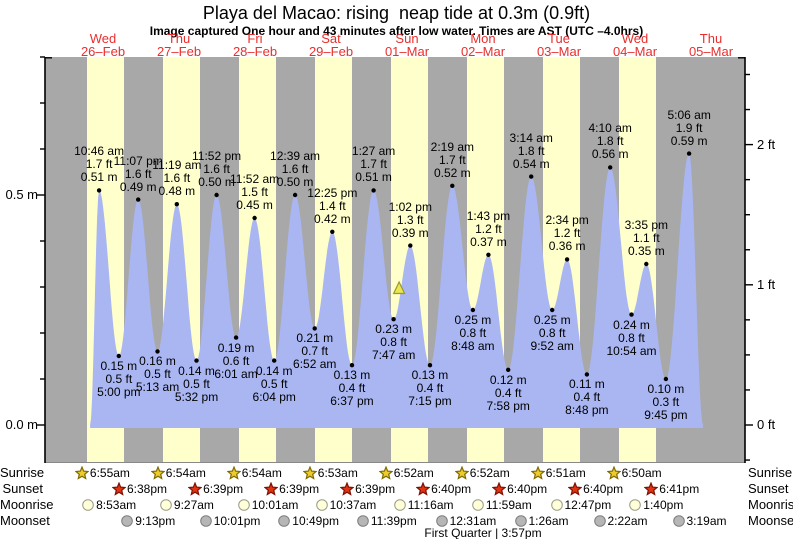 The image size is (793, 539). Describe the element at coordinates (407, 38) in the screenshot. I see `day-label-line: Sun` at that location.